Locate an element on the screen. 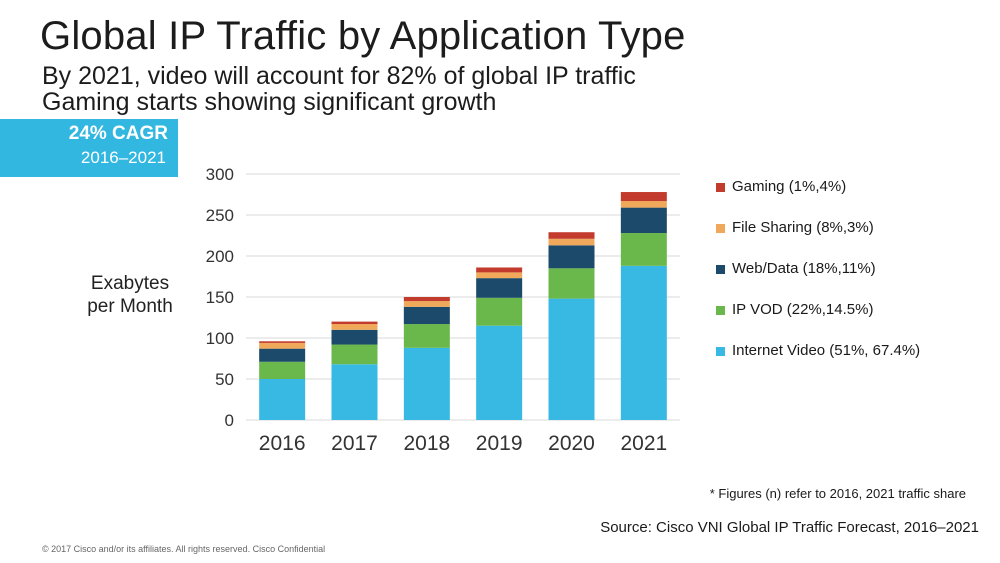 This screenshot has width=1000, height=563. y-tick-label: 300 is located at coordinates (220, 174).